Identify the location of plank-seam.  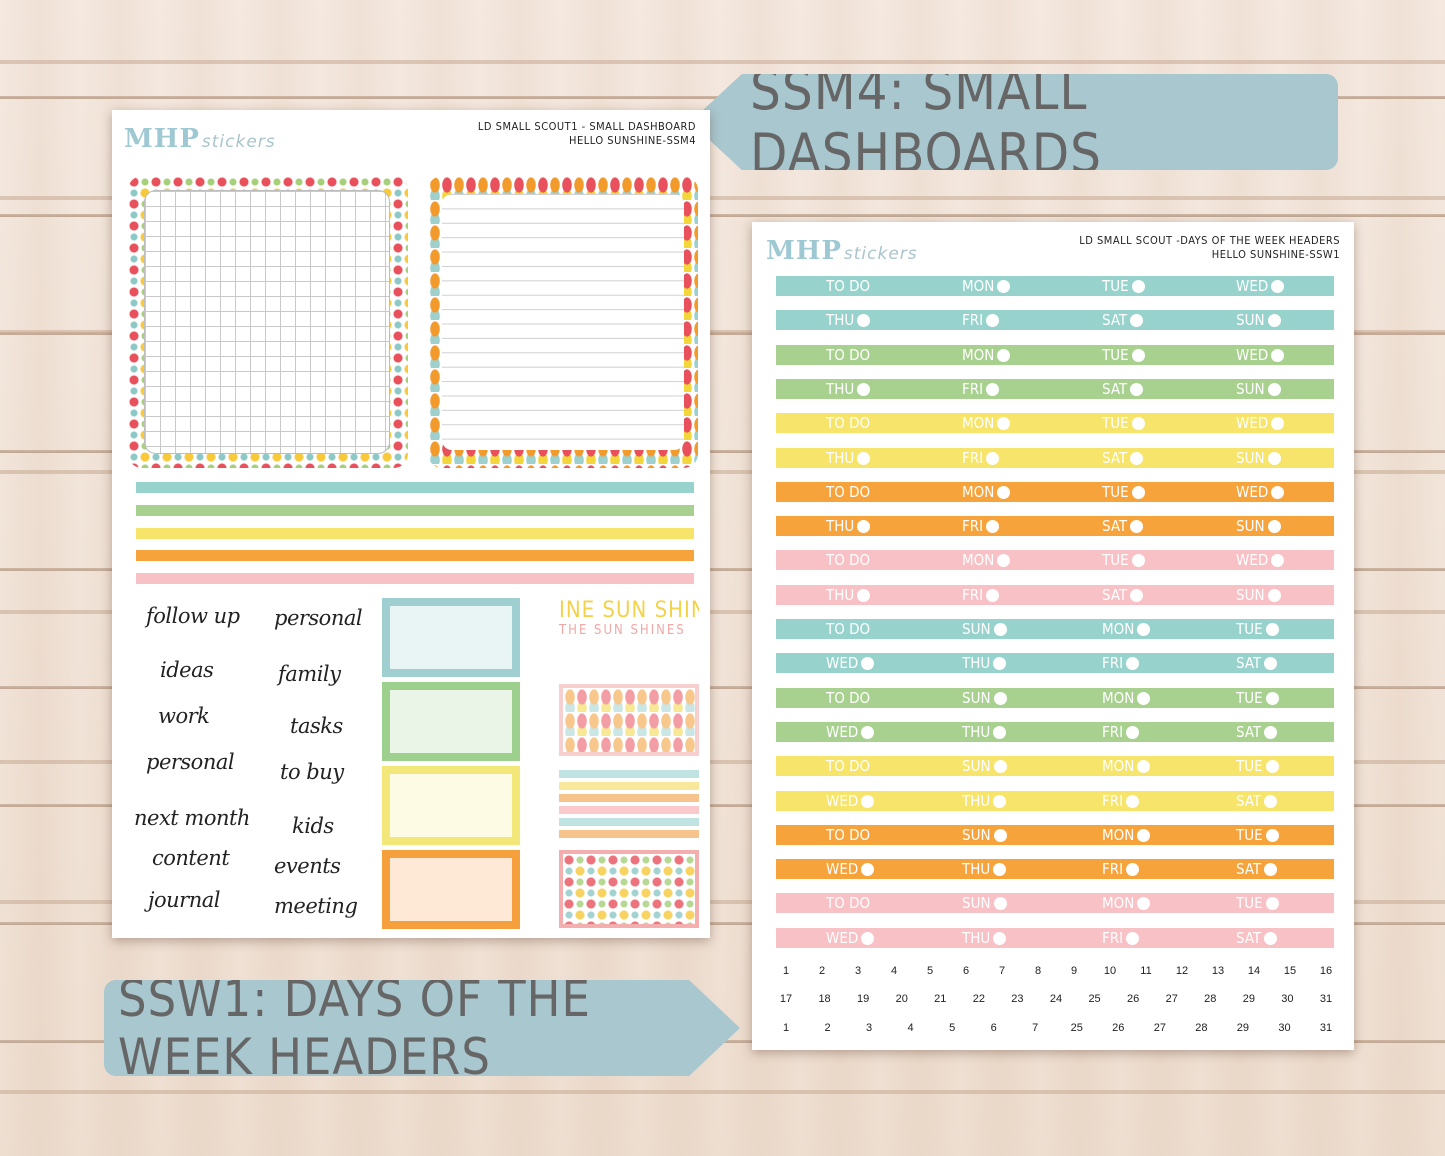
(722, 472).